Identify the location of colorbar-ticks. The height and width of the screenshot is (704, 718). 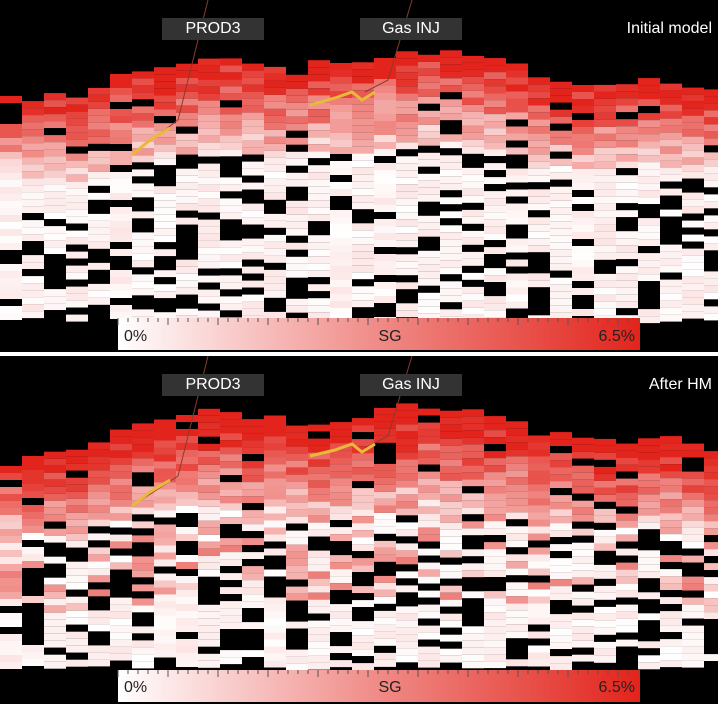
(378, 321).